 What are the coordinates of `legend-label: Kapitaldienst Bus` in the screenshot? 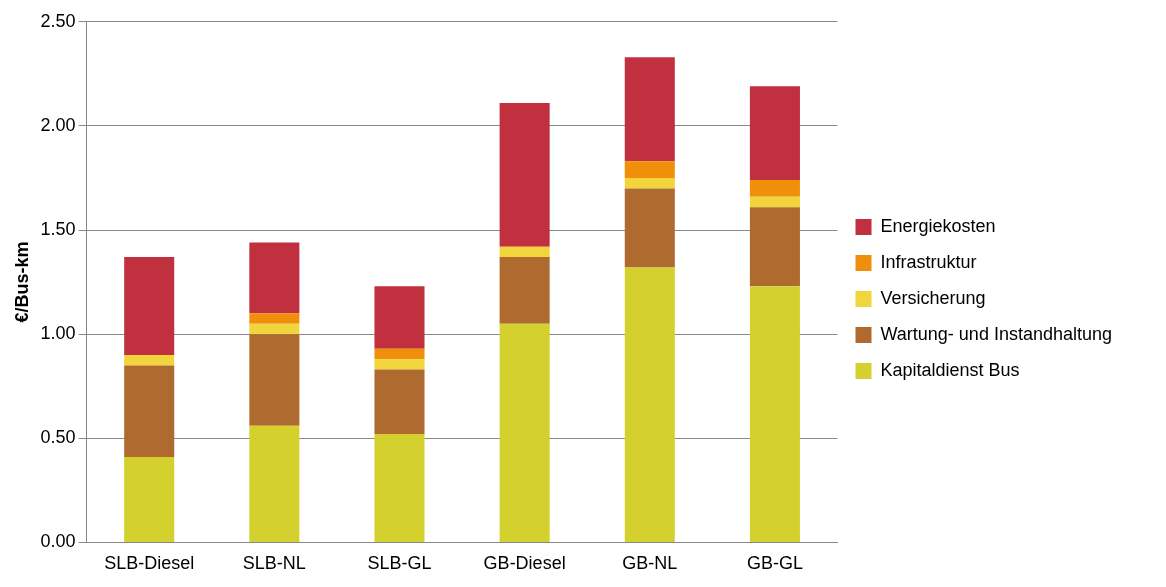 It's located at (950, 369).